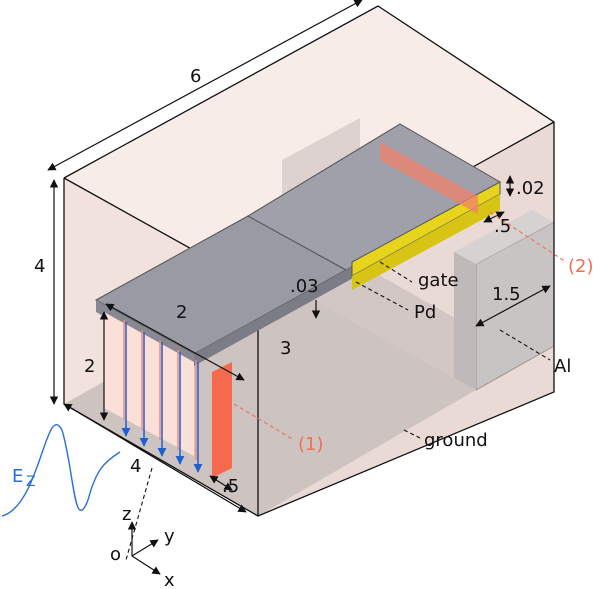 The height and width of the screenshot is (589, 602). I want to click on label-field-sub: Z, so click(31, 482).